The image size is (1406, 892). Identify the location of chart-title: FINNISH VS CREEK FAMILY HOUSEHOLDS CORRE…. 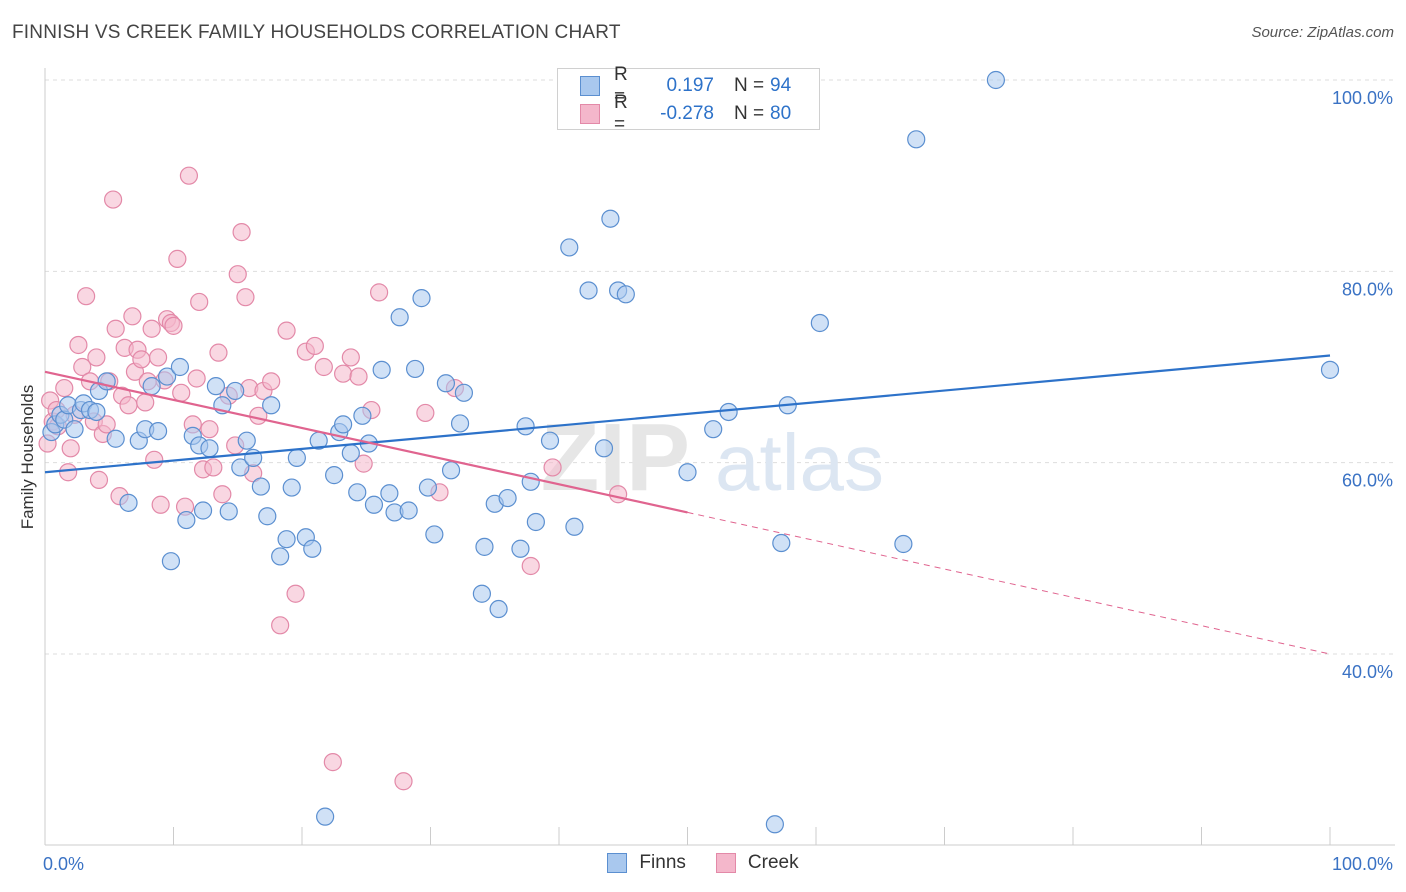
(316, 32).